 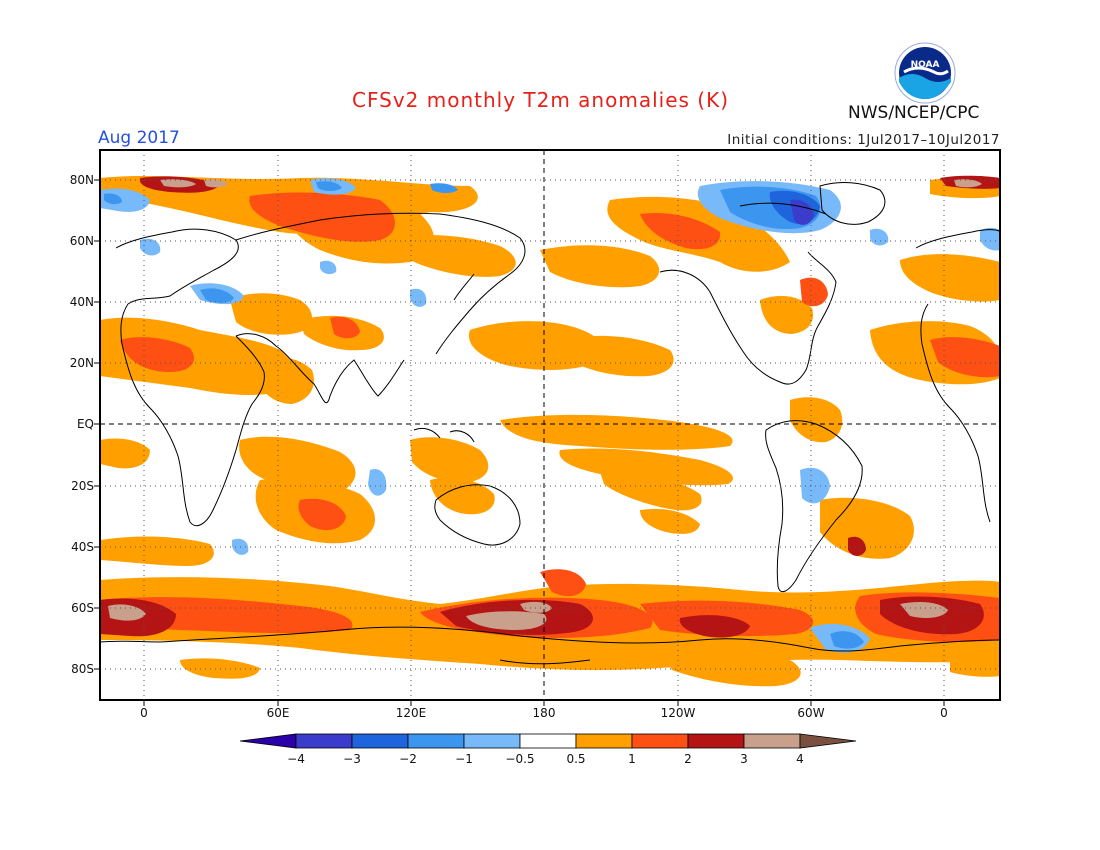 I want to click on colorbar-label: −4, so click(x=296, y=759).